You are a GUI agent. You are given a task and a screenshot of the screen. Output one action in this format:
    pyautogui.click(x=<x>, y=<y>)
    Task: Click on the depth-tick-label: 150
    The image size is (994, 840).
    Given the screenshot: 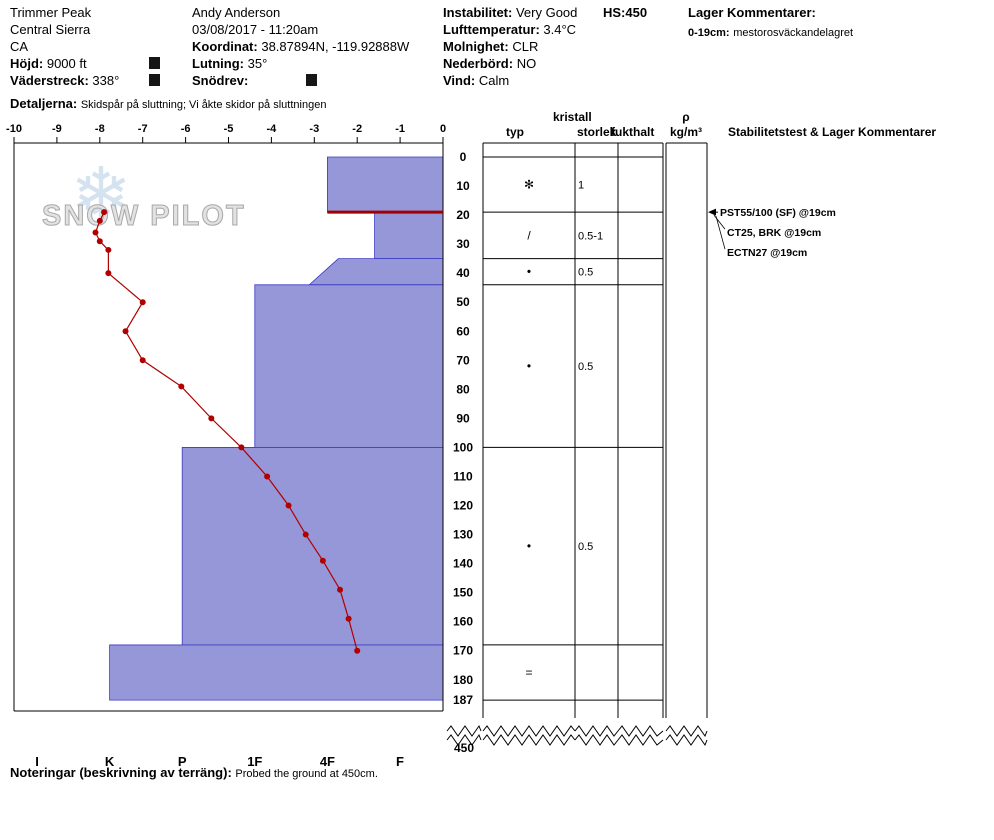 What is the action you would take?
    pyautogui.click(x=463, y=593)
    